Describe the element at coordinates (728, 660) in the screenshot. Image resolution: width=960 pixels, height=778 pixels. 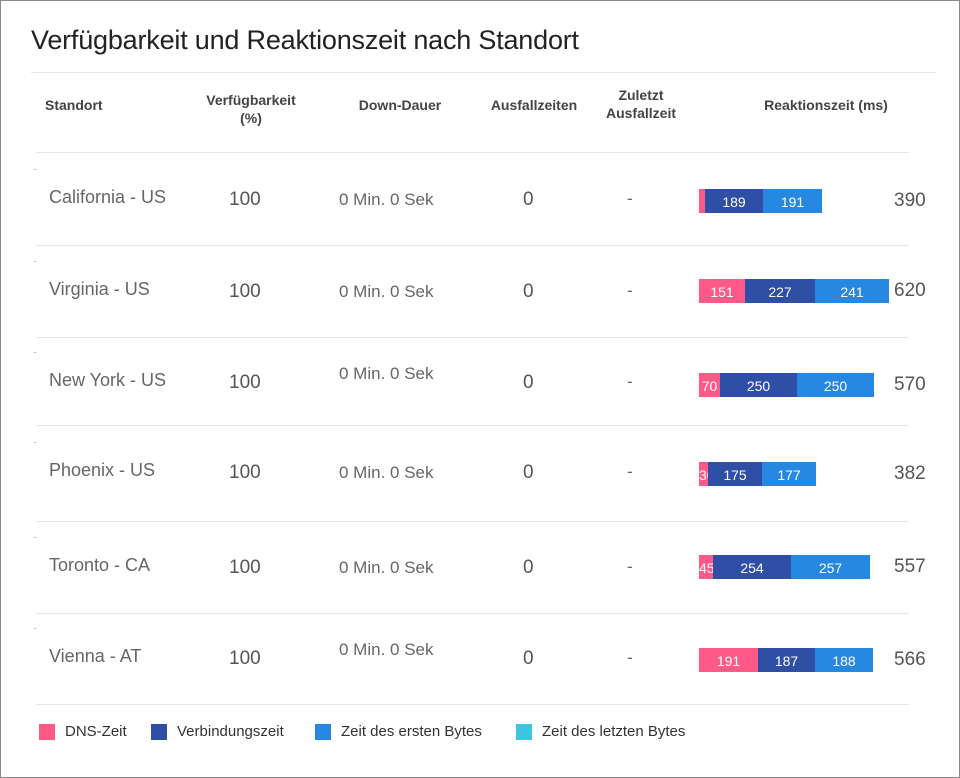
I see `dns-segment: 191` at that location.